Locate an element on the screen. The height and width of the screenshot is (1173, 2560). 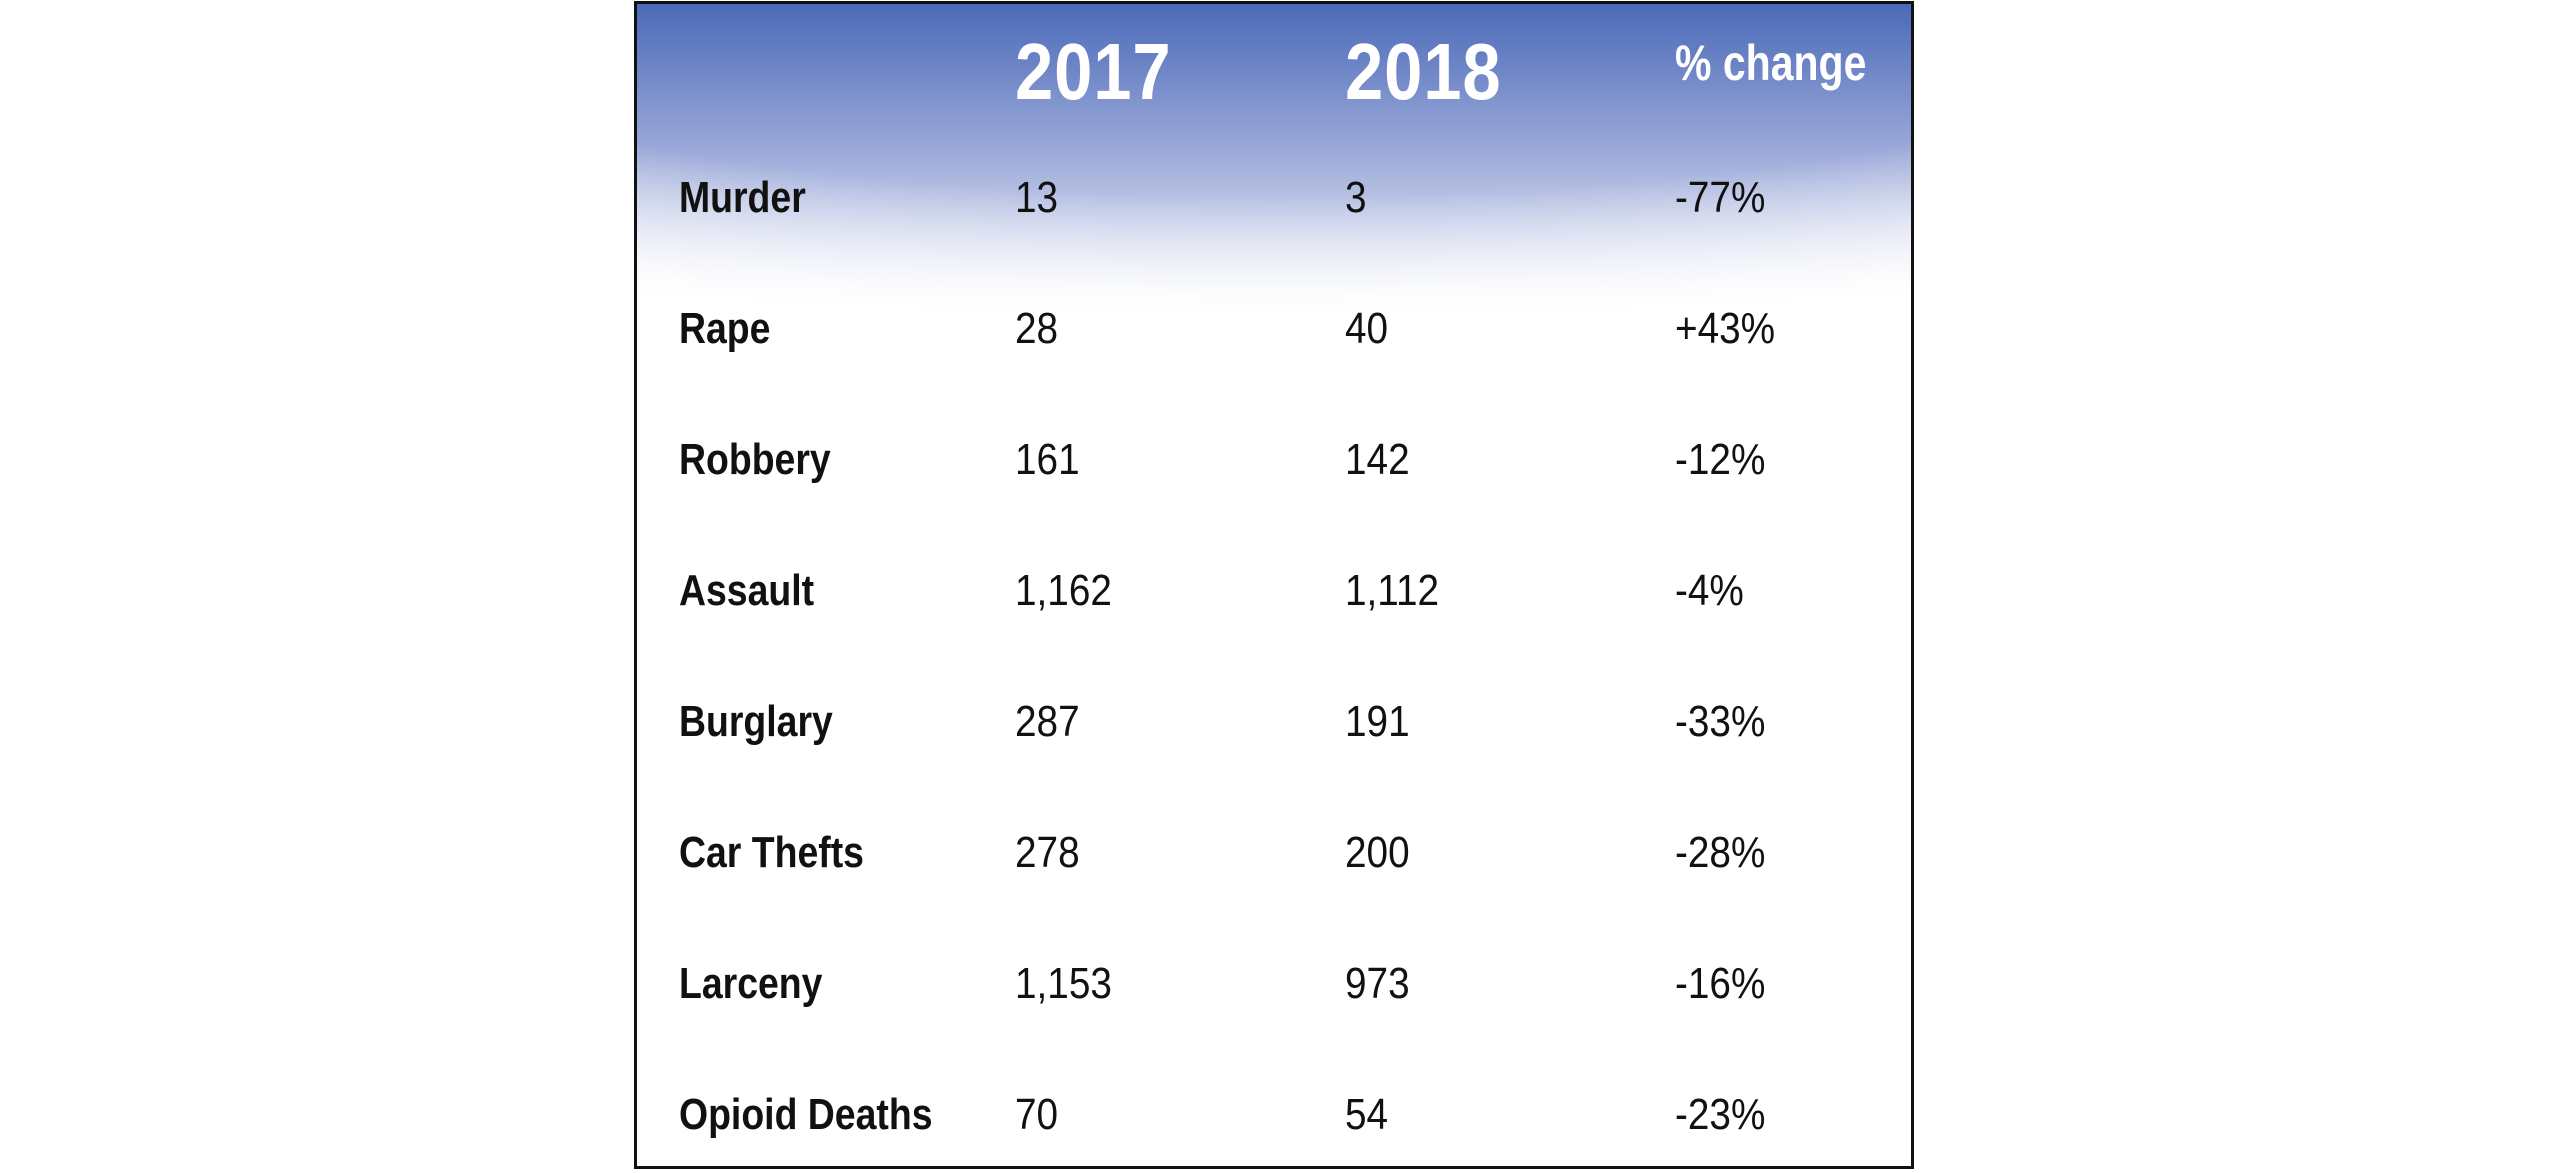
row-label: Car Thefts is located at coordinates (771, 852).